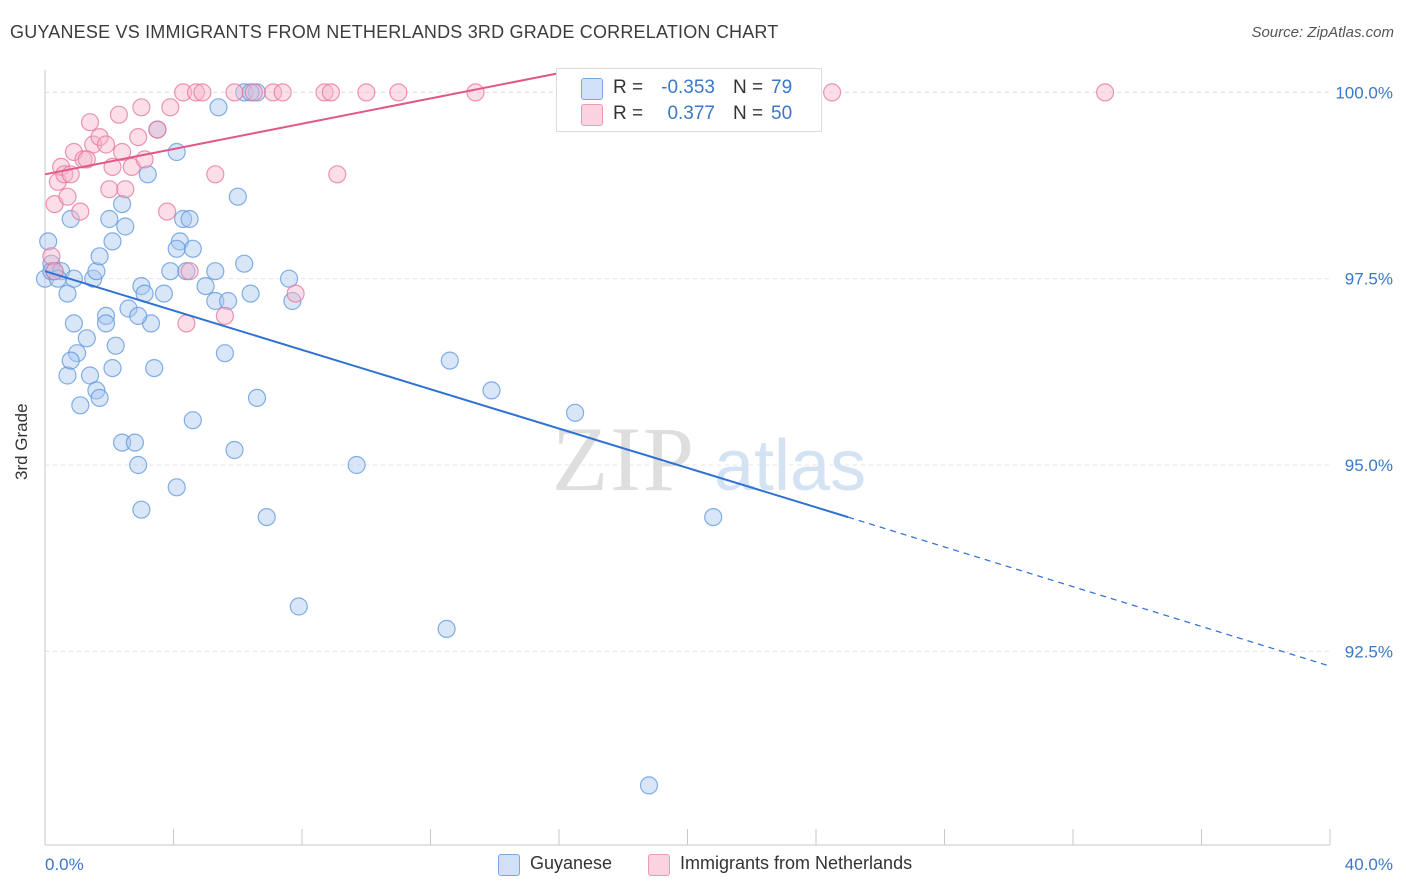  What do you see at coordinates (624, 459) in the screenshot?
I see `watermark-zip: ZIP` at bounding box center [624, 459].